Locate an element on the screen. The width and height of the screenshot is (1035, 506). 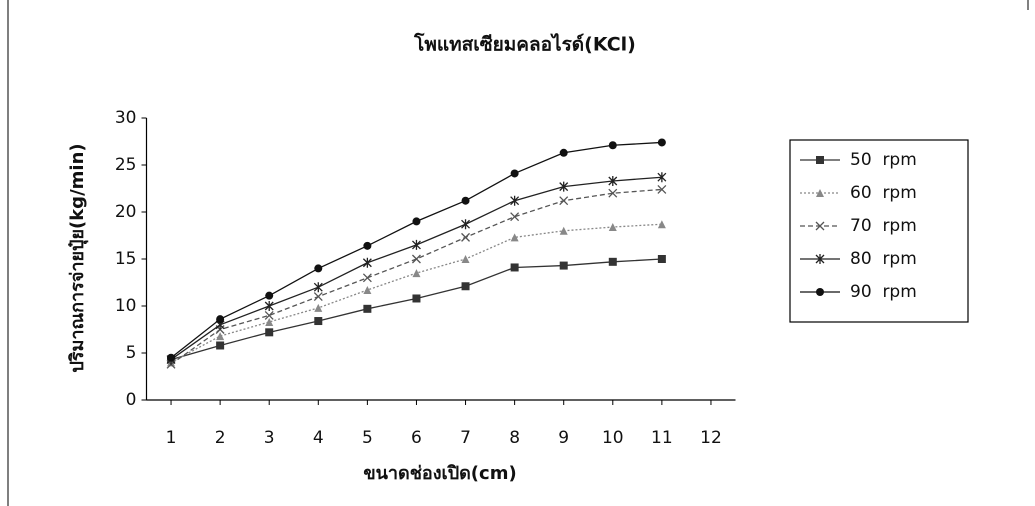
y-tick-label: 10 is located at coordinates (126, 306).